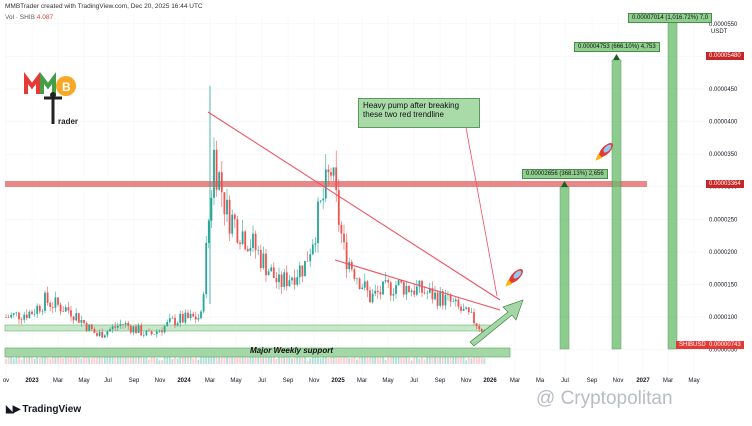 This screenshot has height=426, width=752. I want to click on trendline-lower, so click(417, 285).